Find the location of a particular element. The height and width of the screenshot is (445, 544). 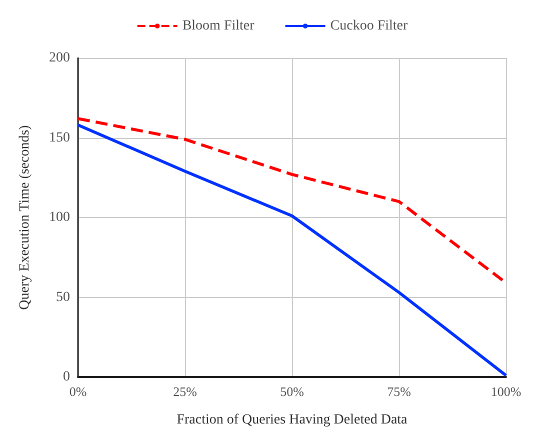

legend-label: Cuckoo Filter is located at coordinates (369, 26).